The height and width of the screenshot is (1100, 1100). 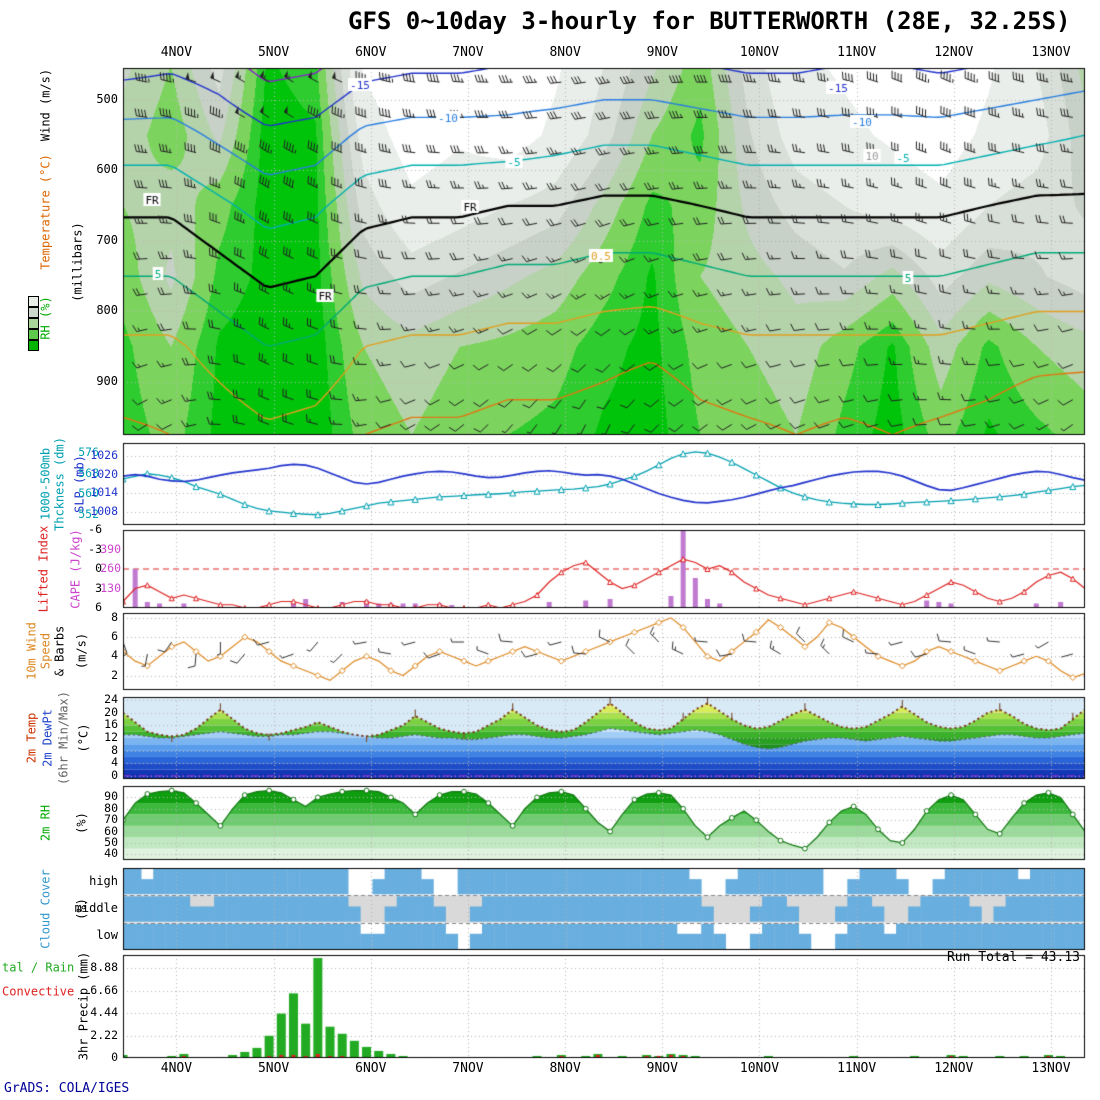 I want to click on tick-label: 8.88, so click(x=104, y=967).